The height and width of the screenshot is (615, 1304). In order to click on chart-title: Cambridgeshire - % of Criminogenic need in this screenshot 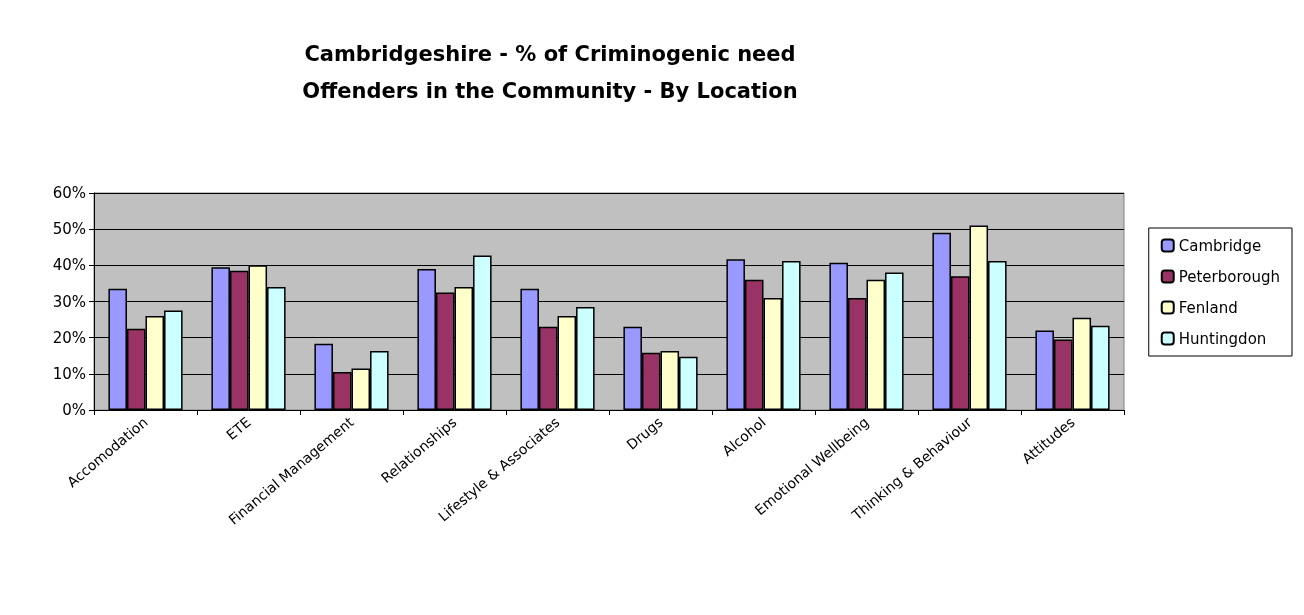, I will do `click(550, 53)`.